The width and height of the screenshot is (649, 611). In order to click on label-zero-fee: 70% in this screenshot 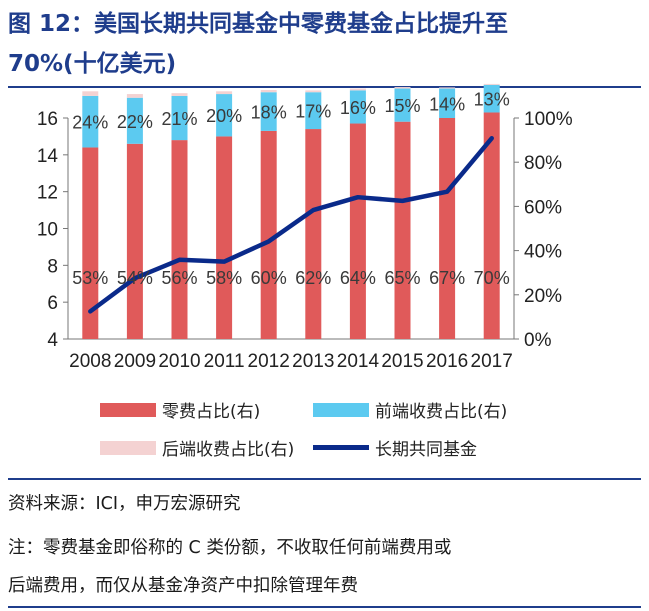, I will do `click(492, 278)`.